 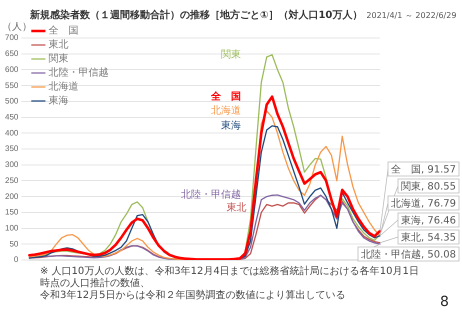 What do you see at coordinates (11, 85) in the screenshot?
I see `y-tick-label: 550` at bounding box center [11, 85].